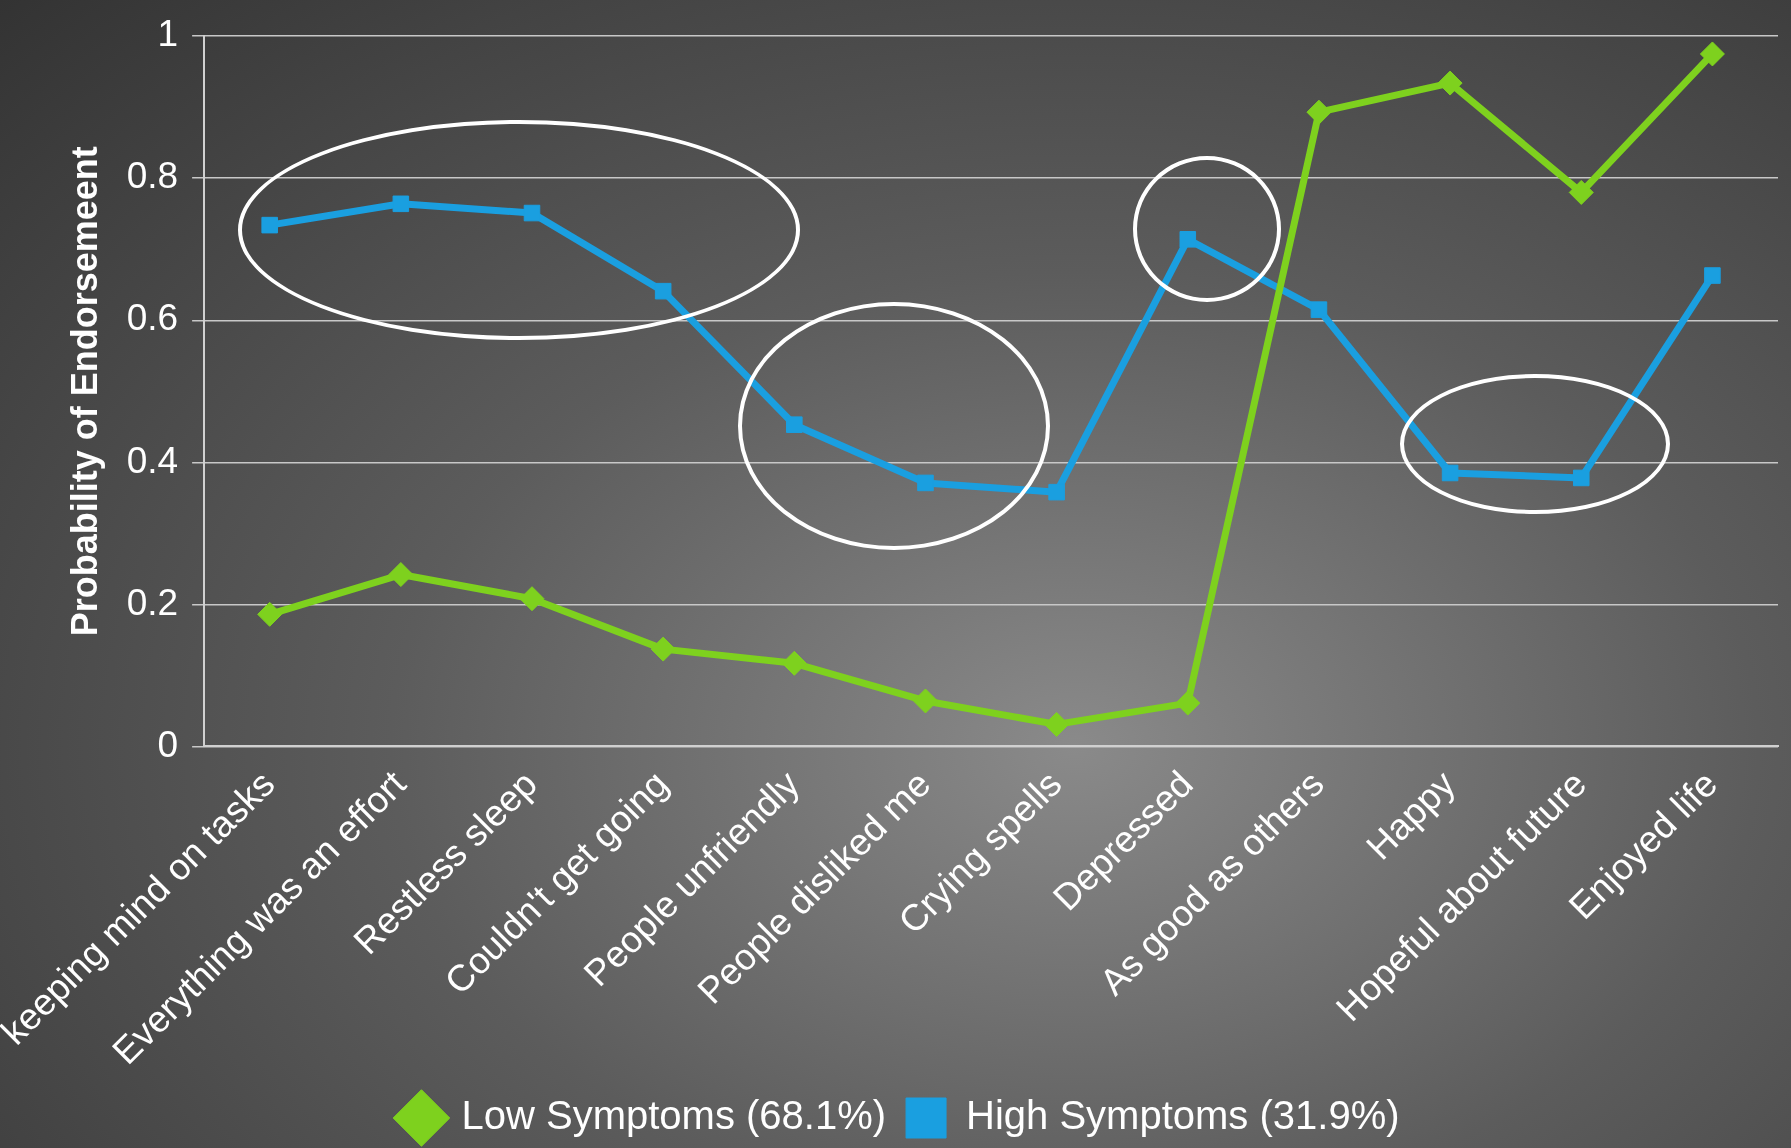 The width and height of the screenshot is (1791, 1148). Describe the element at coordinates (152, 602) in the screenshot. I see `y-tick-label: 0.2` at that location.